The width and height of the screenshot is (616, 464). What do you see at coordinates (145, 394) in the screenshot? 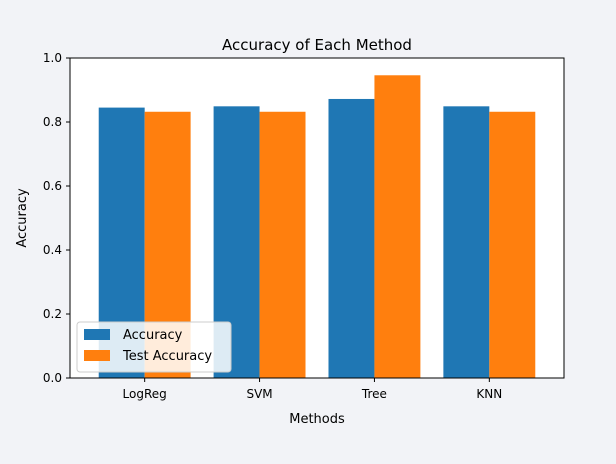
I see `x-tick-label: LogReg` at bounding box center [145, 394].